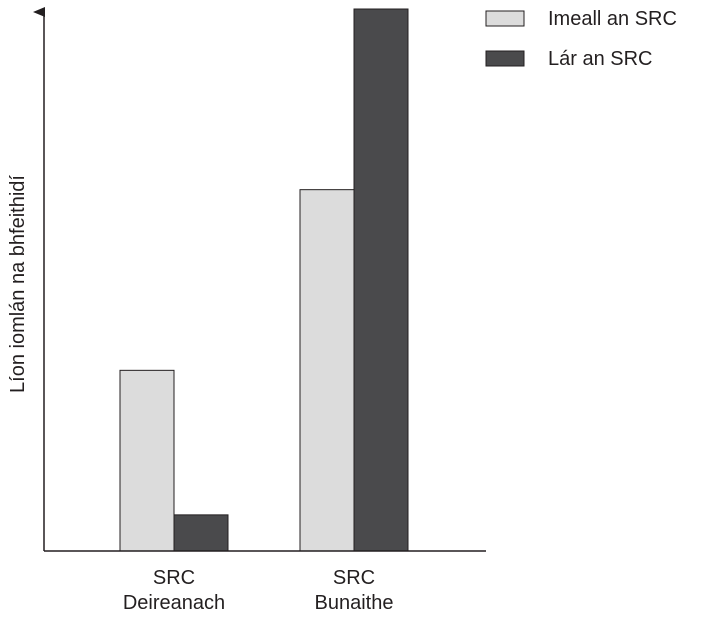 The width and height of the screenshot is (712, 620). What do you see at coordinates (18, 284) in the screenshot?
I see `y-axis-label: Líon iomlán na bhfeithidí` at bounding box center [18, 284].